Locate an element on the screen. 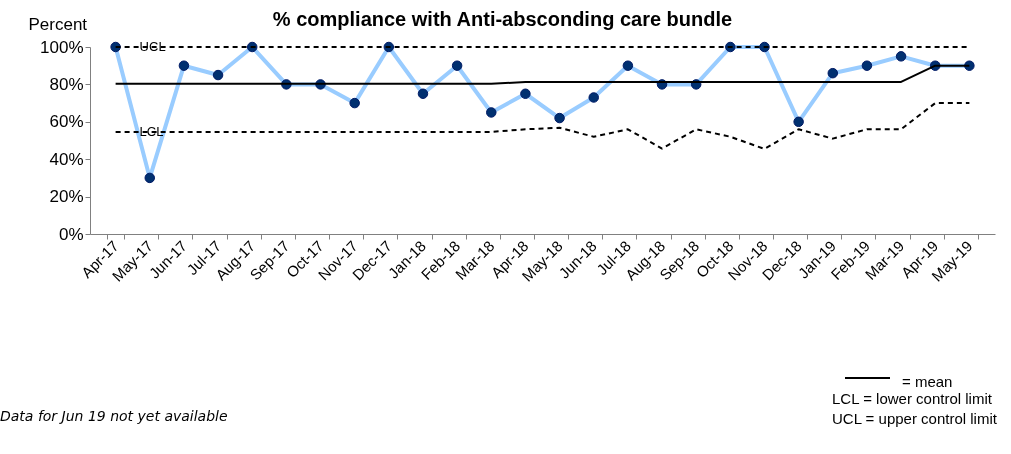  y-tick-label: 0% is located at coordinates (71, 234).